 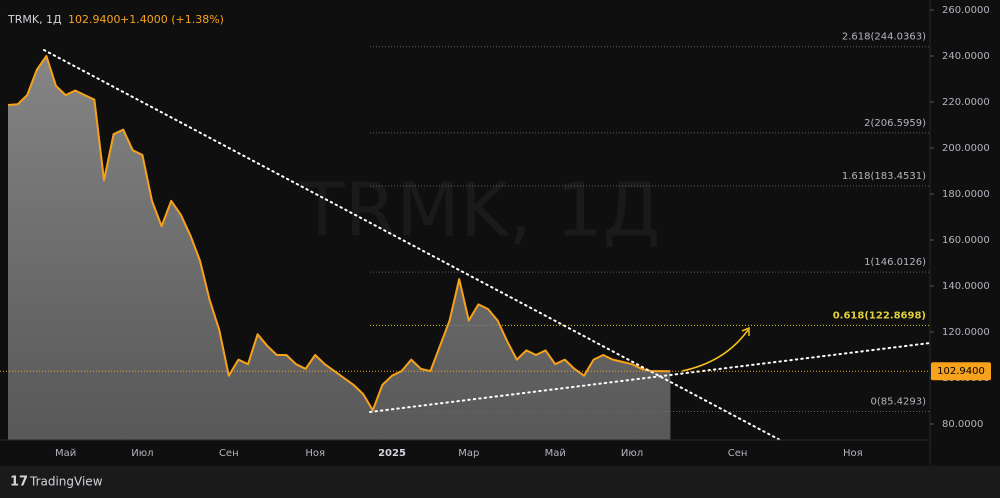 What do you see at coordinates (966, 286) in the screenshot?
I see `y-tick-label: 140.0000` at bounding box center [966, 286].